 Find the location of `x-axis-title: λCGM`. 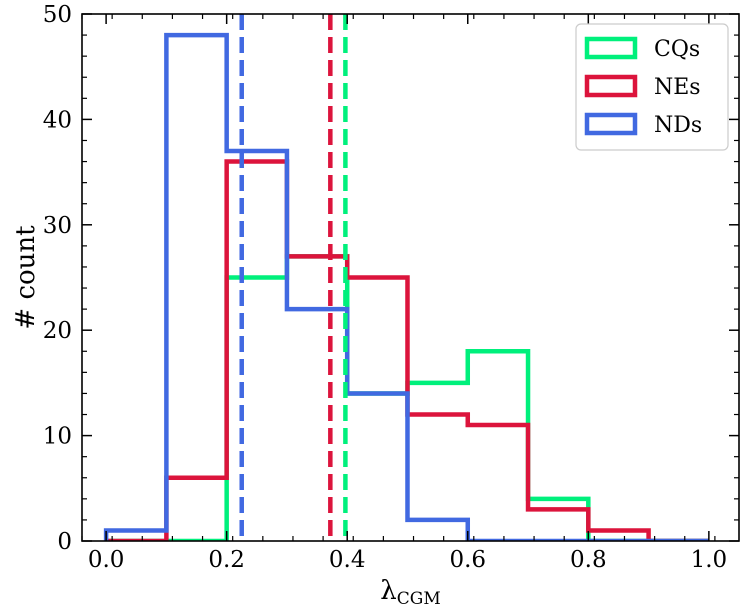

x-axis-title: λCGM is located at coordinates (410, 592).